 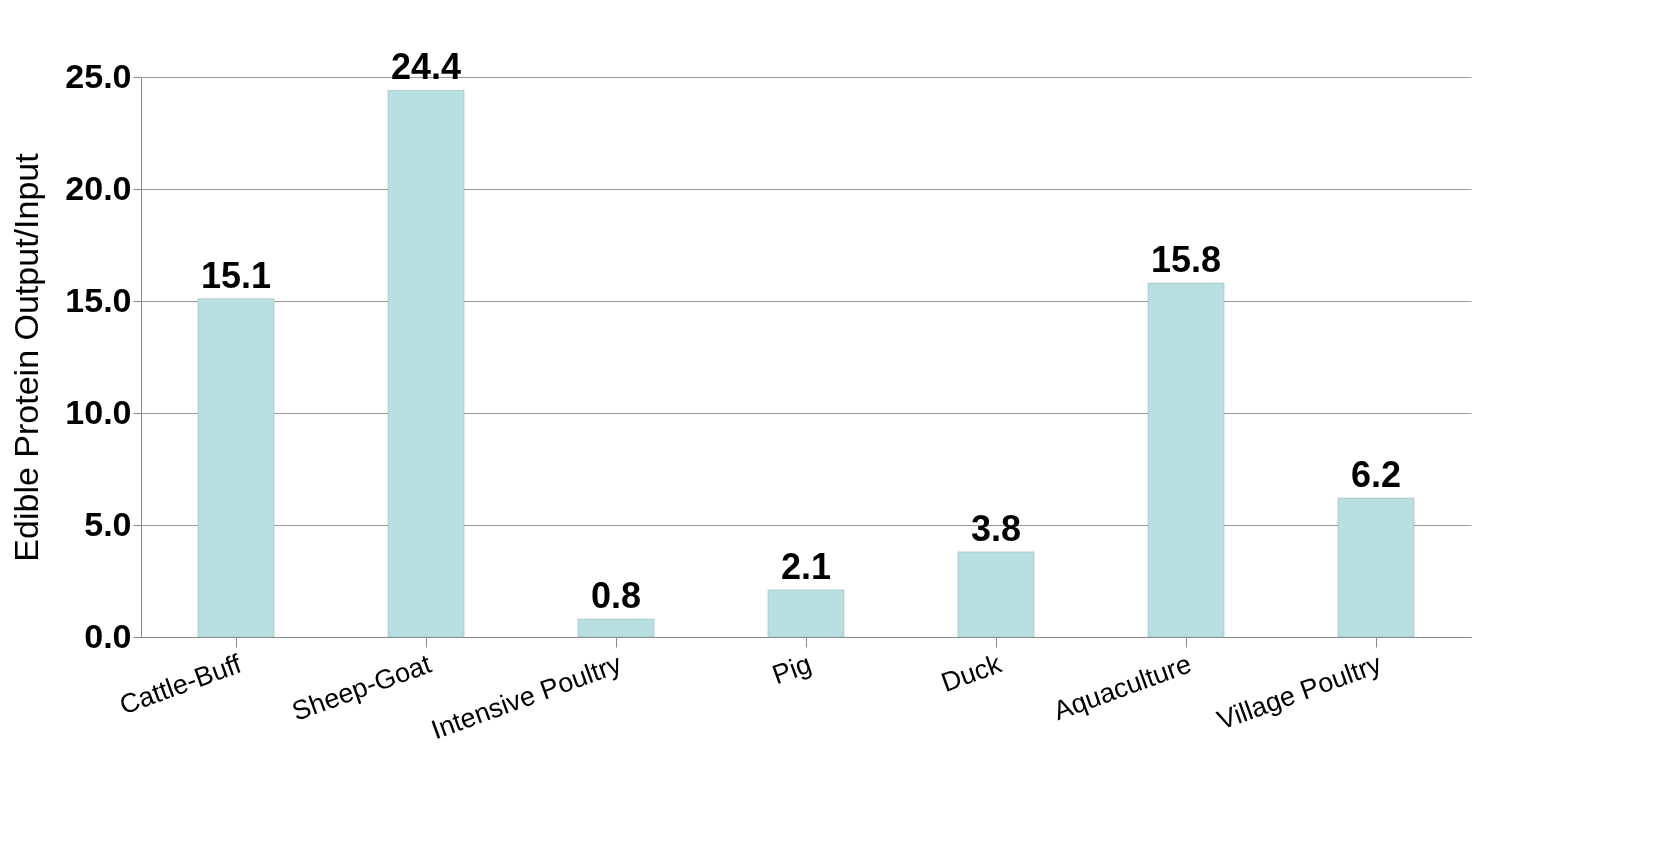 I want to click on data-label: 6.2, so click(x=1376, y=475).